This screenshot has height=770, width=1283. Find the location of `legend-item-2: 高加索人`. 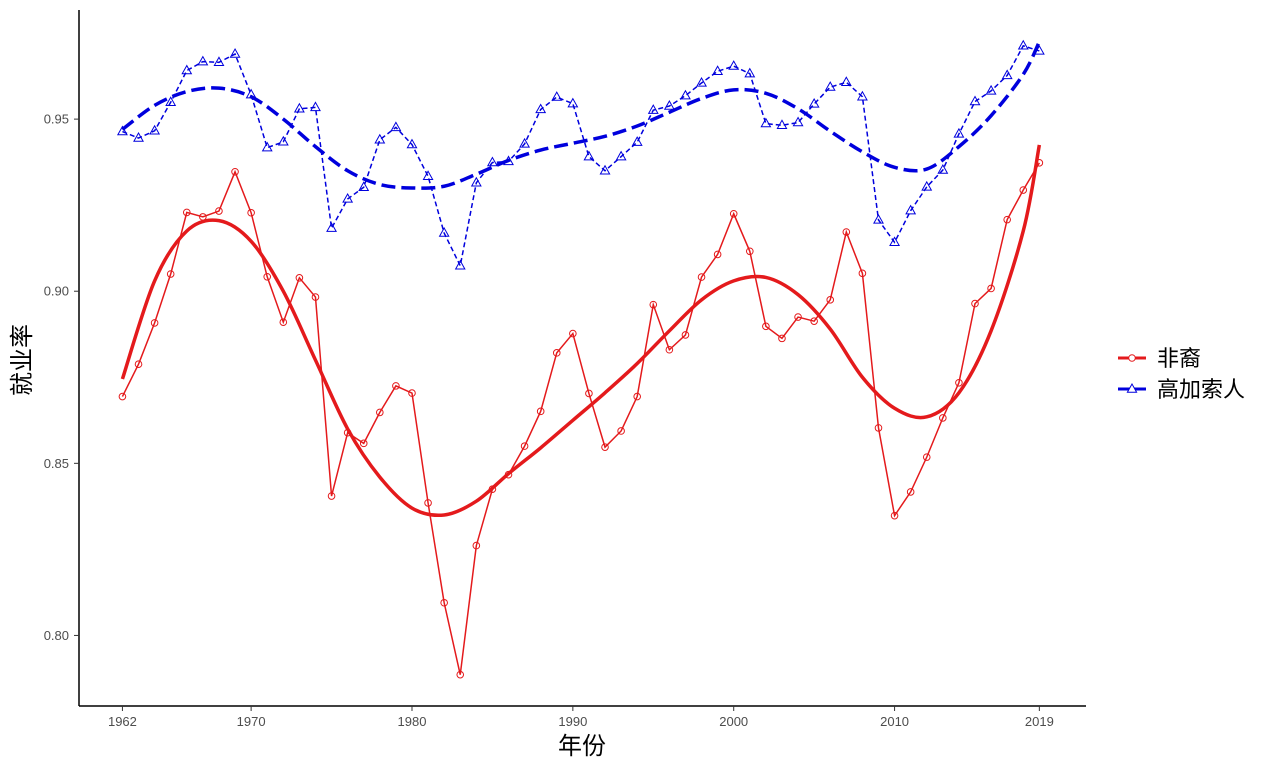

legend-item-2: 高加索人 is located at coordinates (1181, 390).